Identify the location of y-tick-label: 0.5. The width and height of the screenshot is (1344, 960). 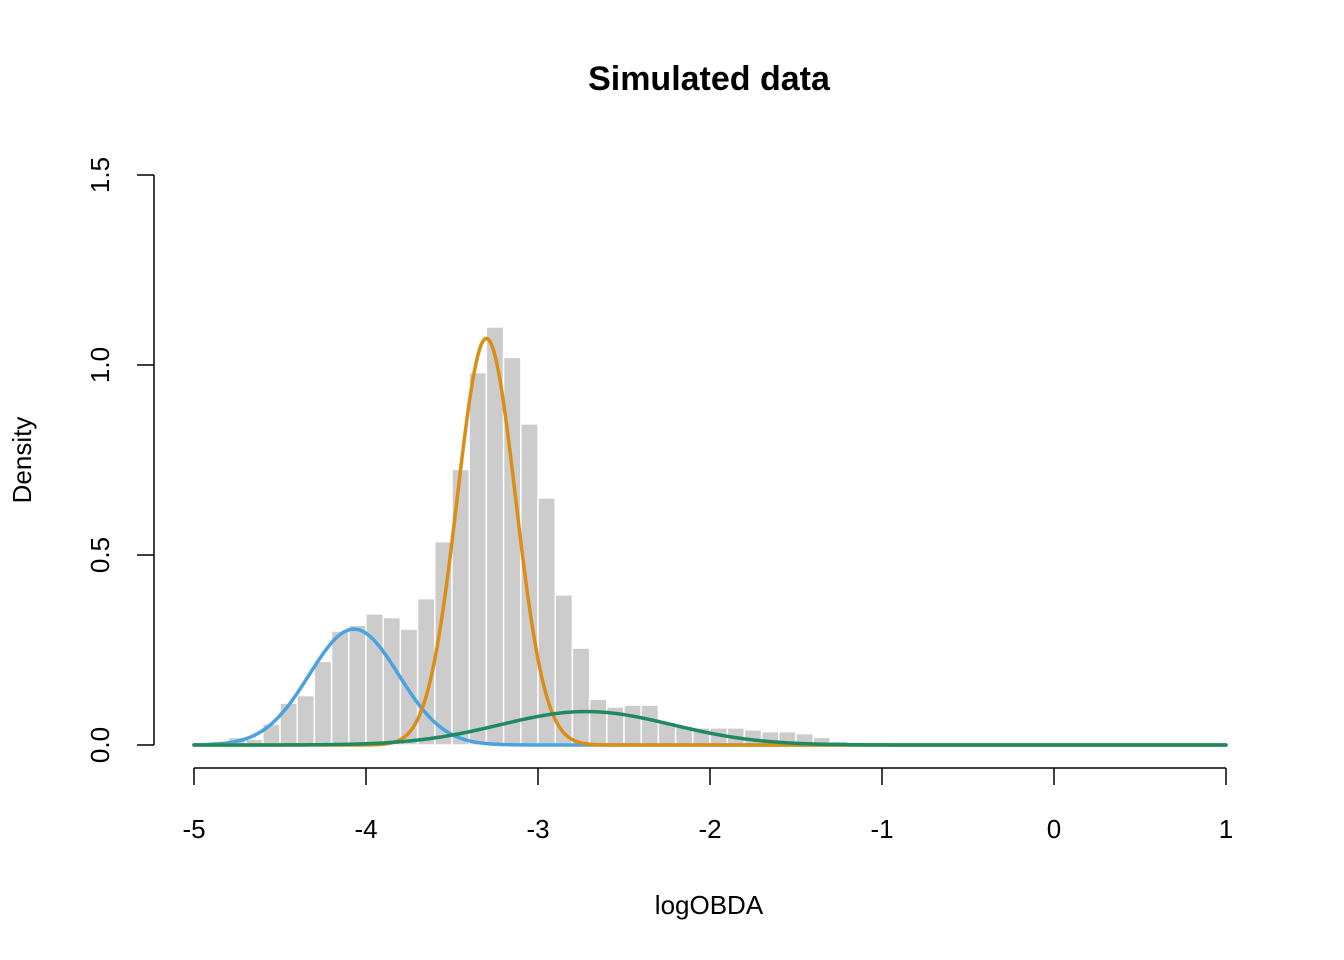
(100, 555).